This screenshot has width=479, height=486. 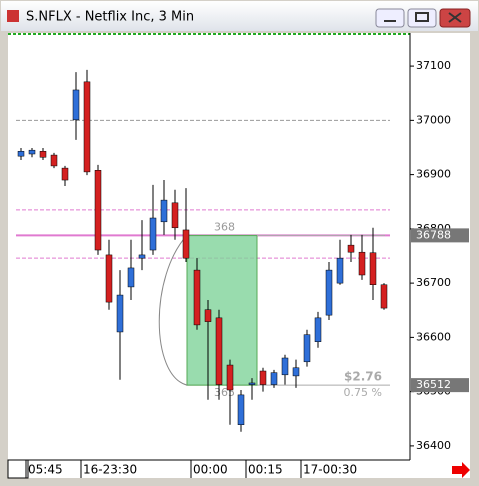 I want to click on corner-box, so click(x=18, y=469).